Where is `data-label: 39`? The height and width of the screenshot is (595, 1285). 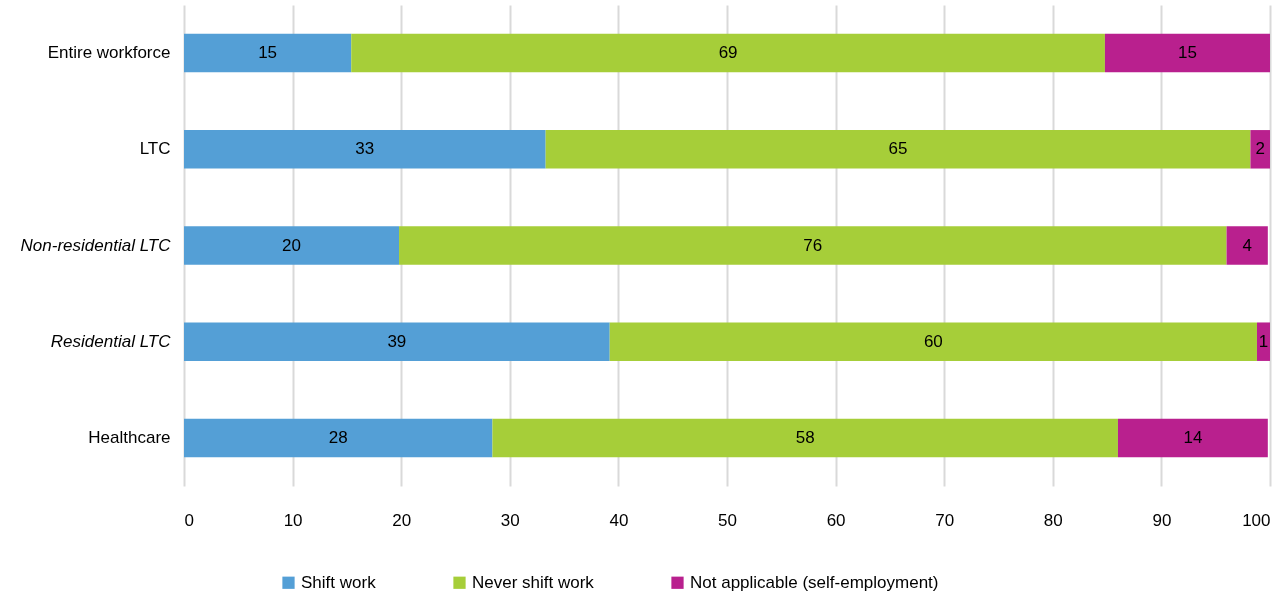
data-label: 39 is located at coordinates (397, 341).